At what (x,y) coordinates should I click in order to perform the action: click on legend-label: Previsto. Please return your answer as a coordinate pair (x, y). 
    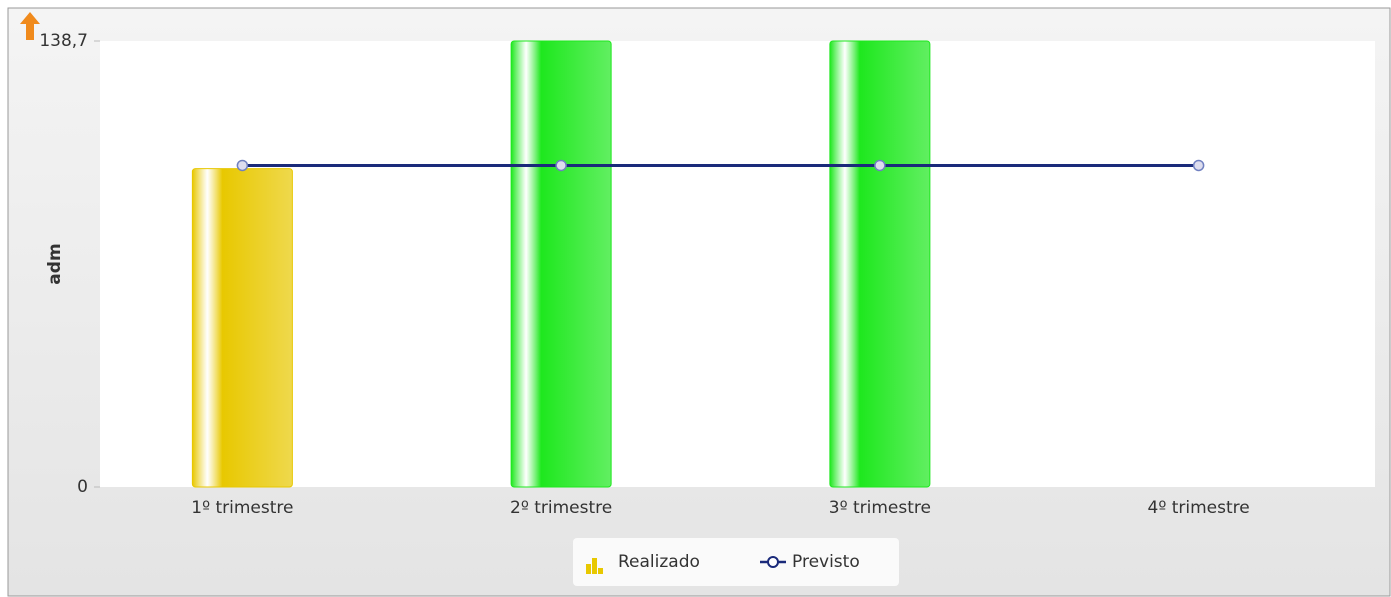
    Looking at the image, I should click on (826, 562).